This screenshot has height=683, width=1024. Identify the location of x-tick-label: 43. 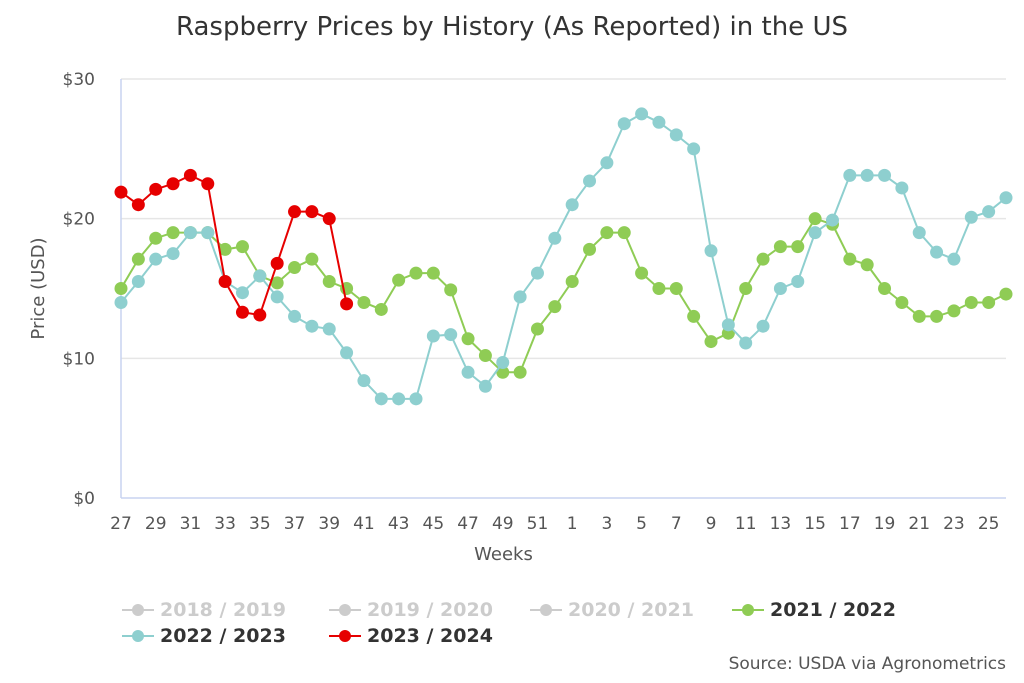
(399, 524).